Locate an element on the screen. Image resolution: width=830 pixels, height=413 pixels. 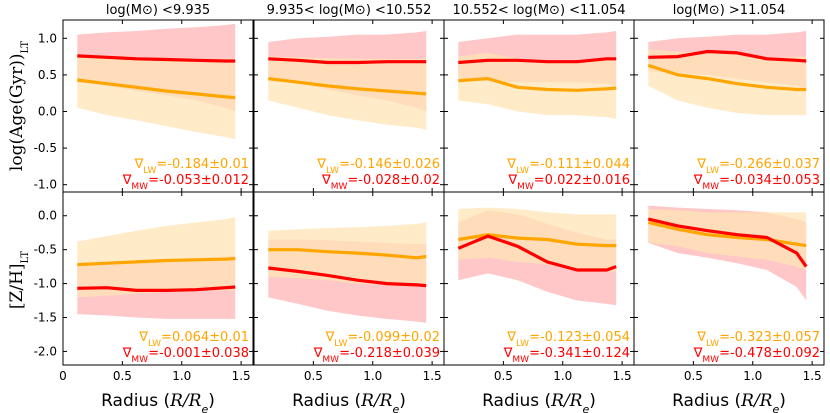
y-tick-label: -1.0 is located at coordinates (45, 185).